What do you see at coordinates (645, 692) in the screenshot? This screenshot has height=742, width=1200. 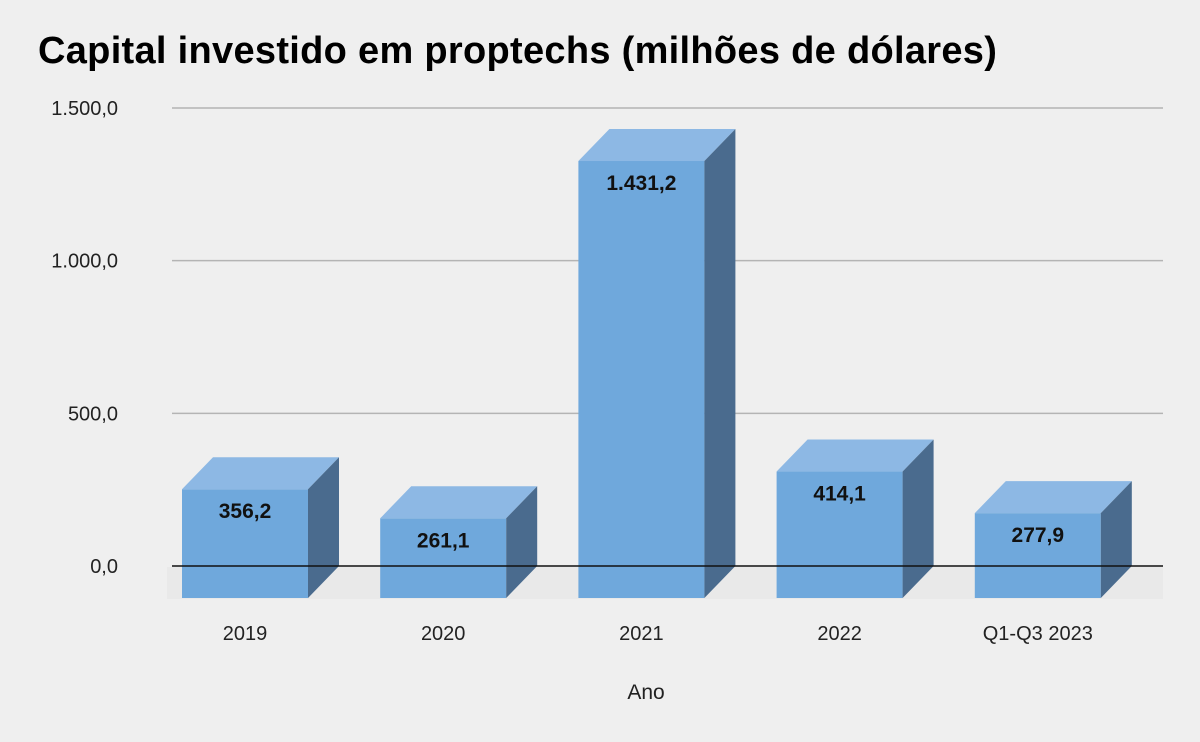 I see `x-axis-title: Ano` at bounding box center [645, 692].